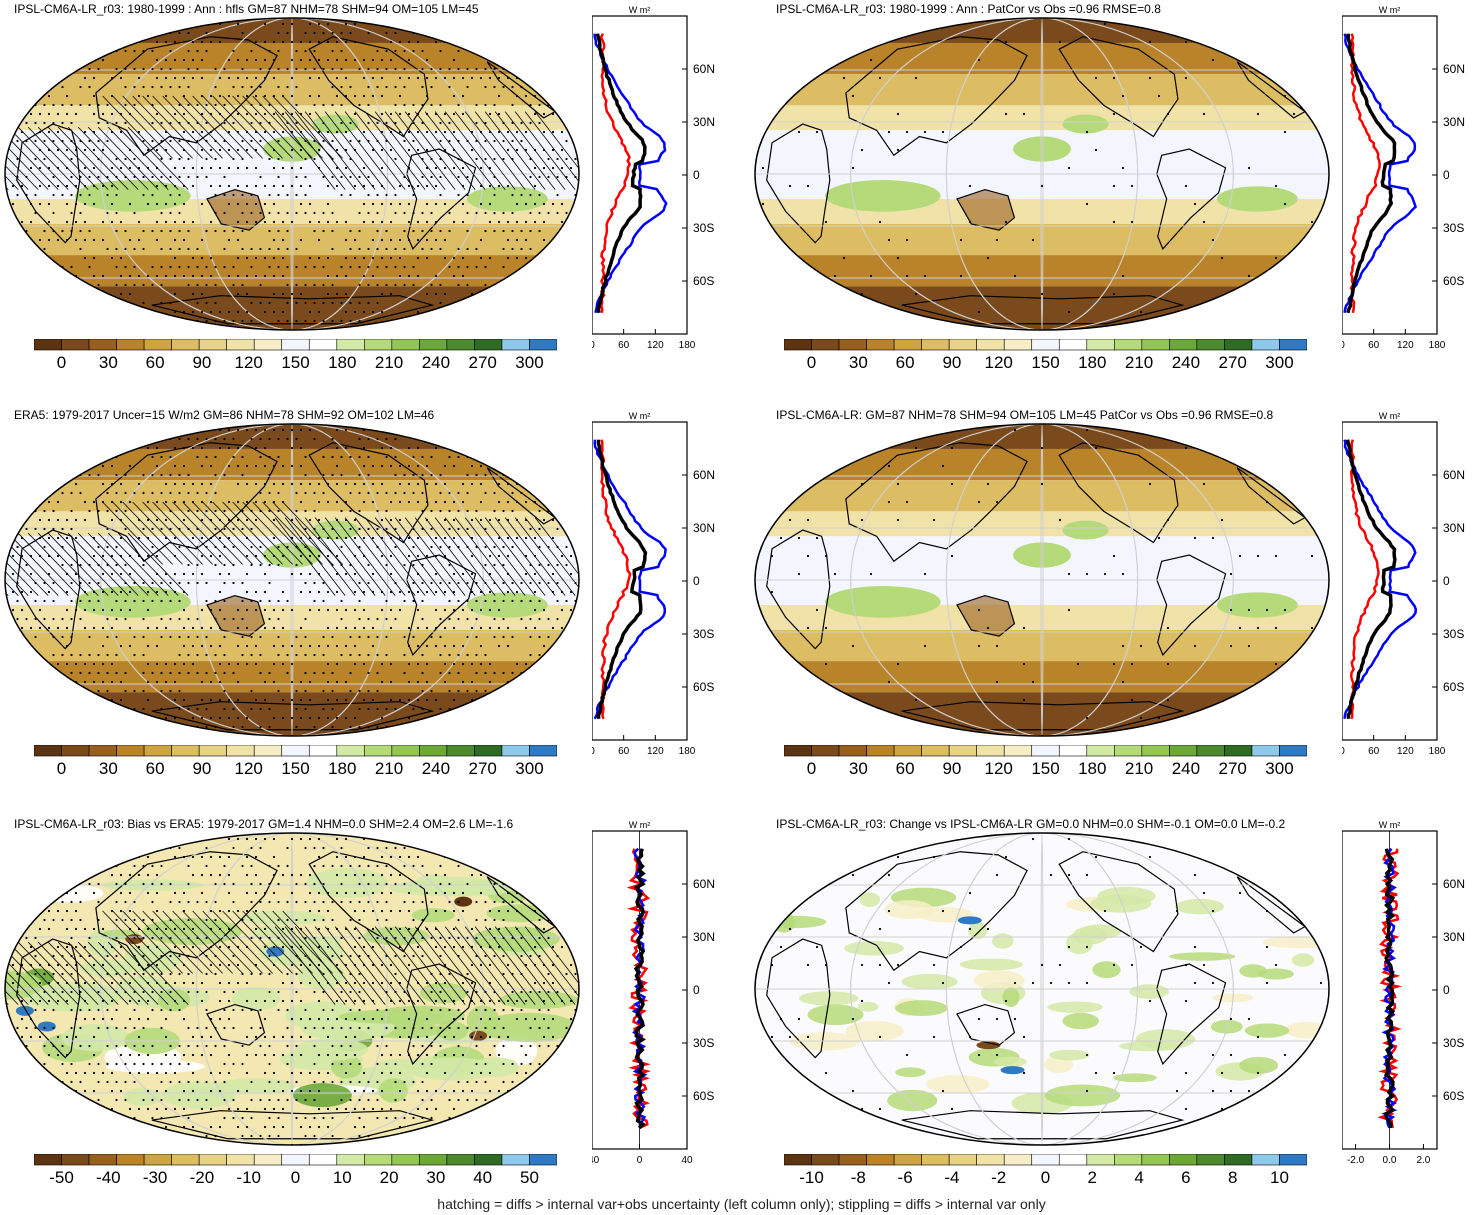 The image size is (1483, 1215). I want to click on coastline-samerica, so click(441, 605).